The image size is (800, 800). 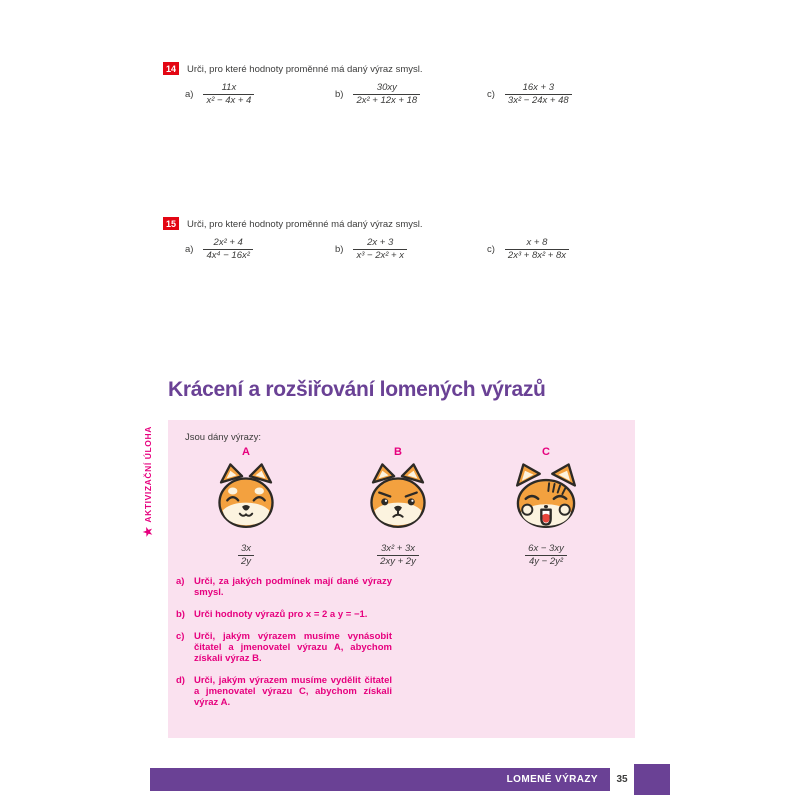 I want to click on fraction-numerator: 16x + 3, so click(x=538, y=87).